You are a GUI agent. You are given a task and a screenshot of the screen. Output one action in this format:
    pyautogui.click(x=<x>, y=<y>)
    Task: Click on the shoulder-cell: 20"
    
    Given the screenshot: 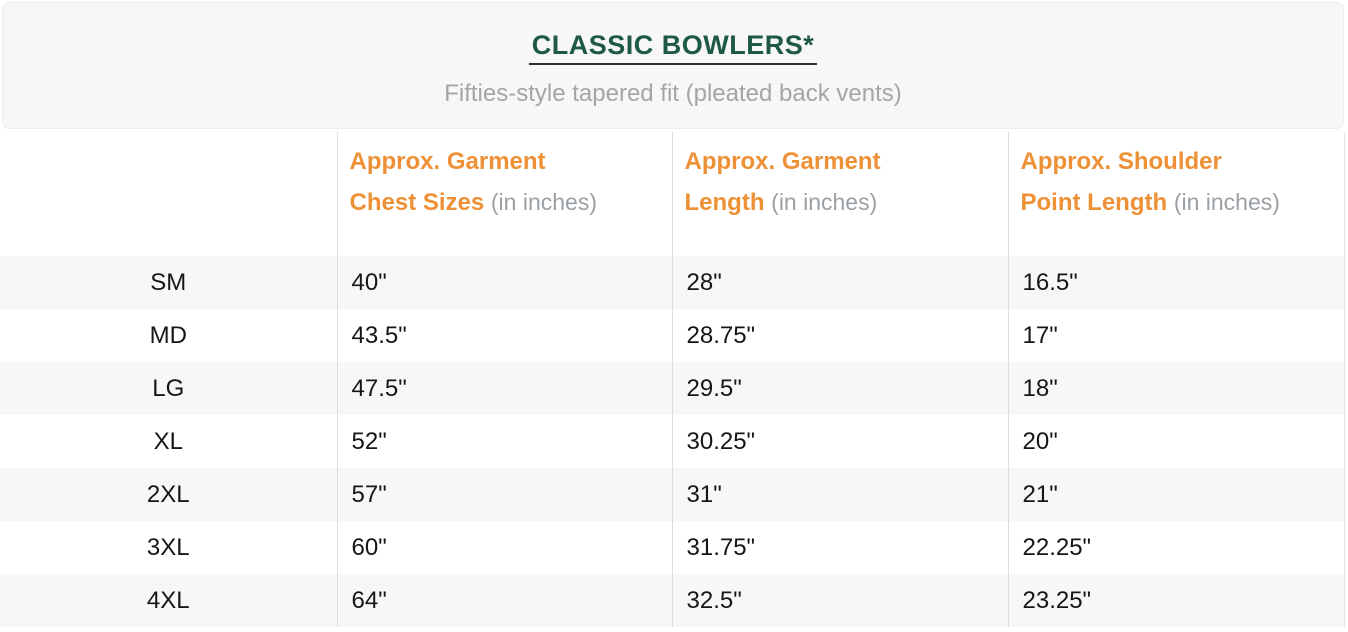 What is the action you would take?
    pyautogui.click(x=1176, y=441)
    